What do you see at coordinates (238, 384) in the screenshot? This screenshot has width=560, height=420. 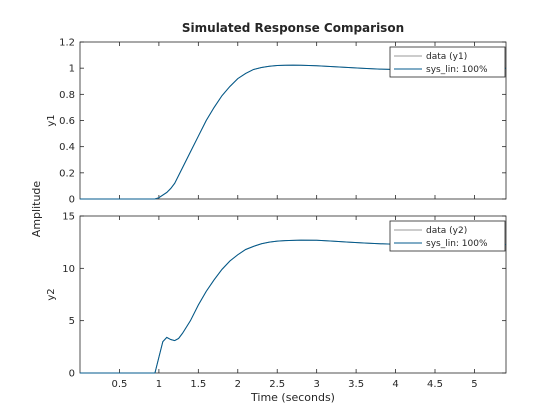 I see `x-tick-label: 2` at bounding box center [238, 384].